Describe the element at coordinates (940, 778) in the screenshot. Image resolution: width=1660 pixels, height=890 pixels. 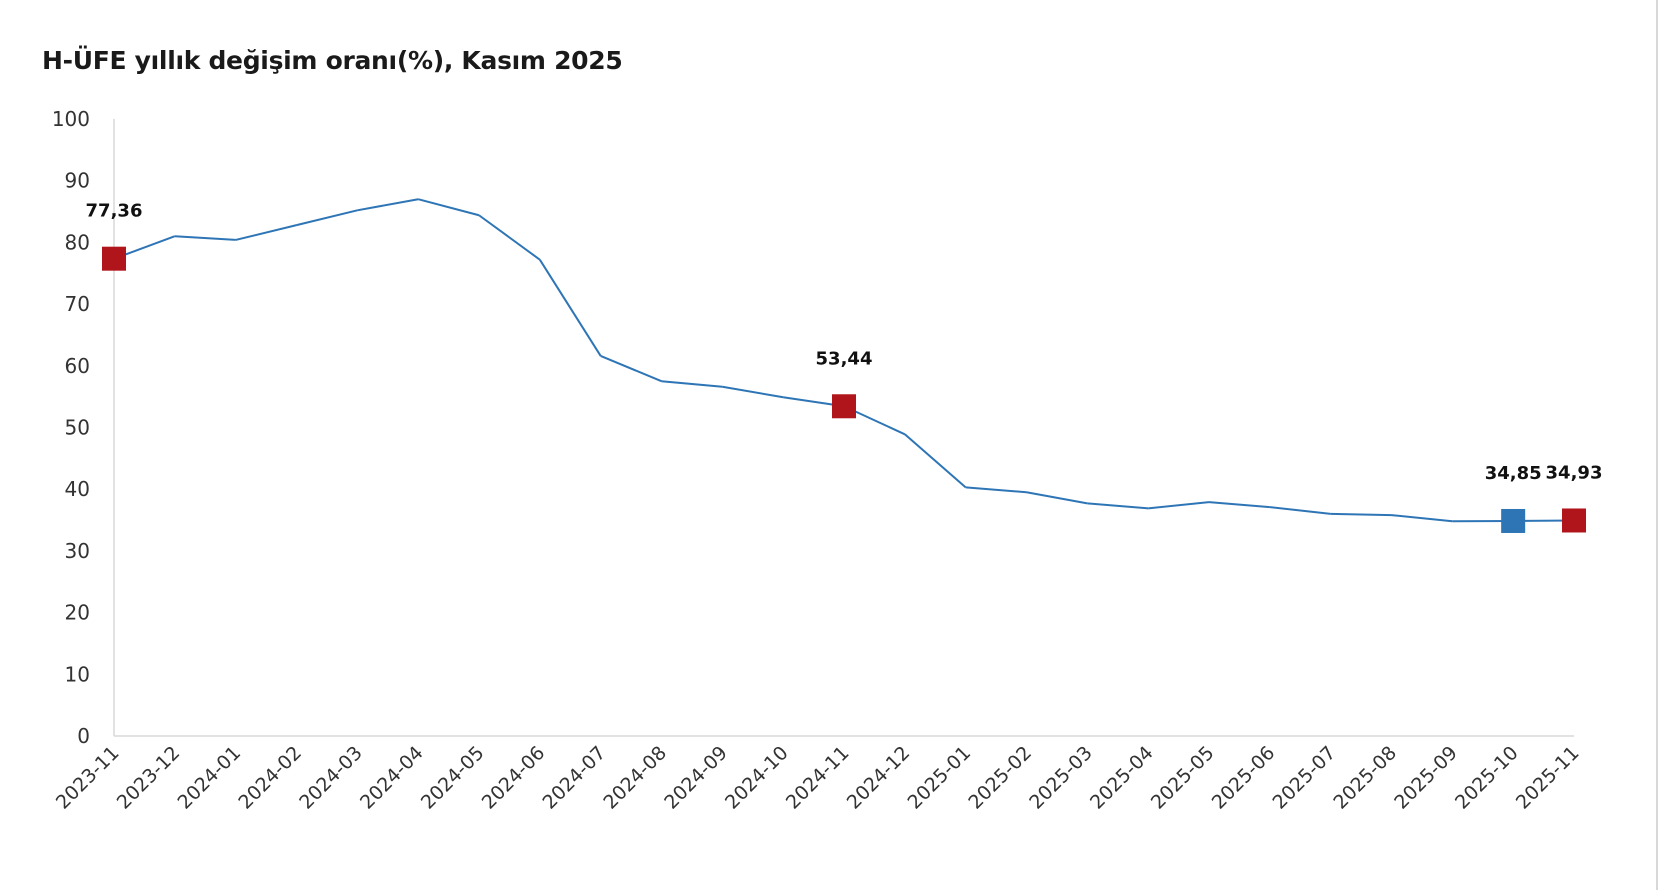
I see `x-tick-label: 2025-01` at that location.